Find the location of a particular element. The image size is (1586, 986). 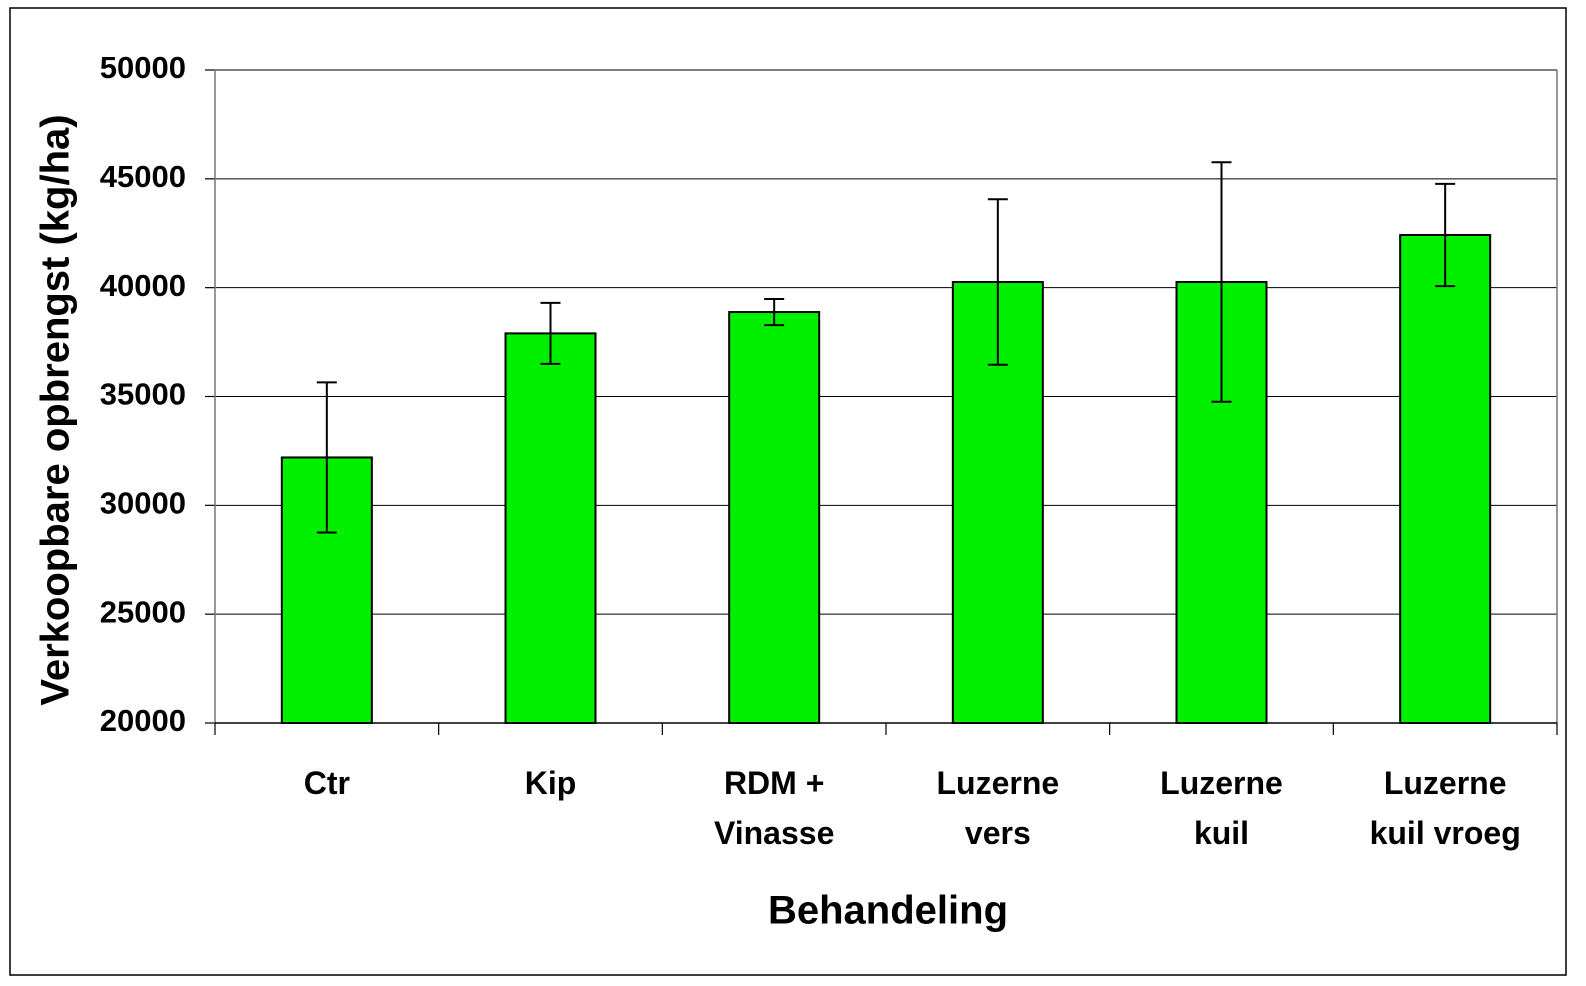

x-tick-label-line: Ctr is located at coordinates (327, 783).